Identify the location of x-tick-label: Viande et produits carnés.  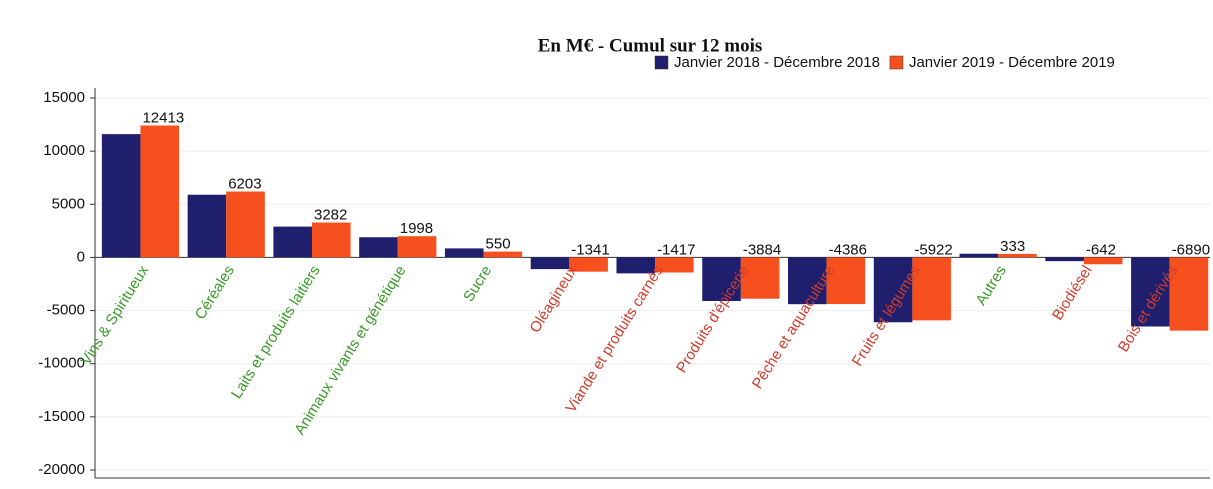
(614, 339).